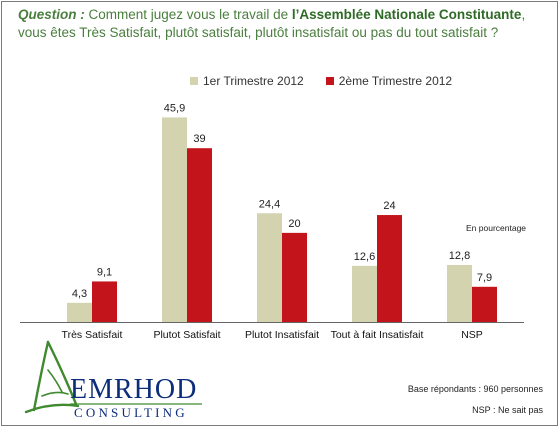 This screenshot has height=427, width=559. I want to click on logo-pyramid-icon, so click(52, 377).